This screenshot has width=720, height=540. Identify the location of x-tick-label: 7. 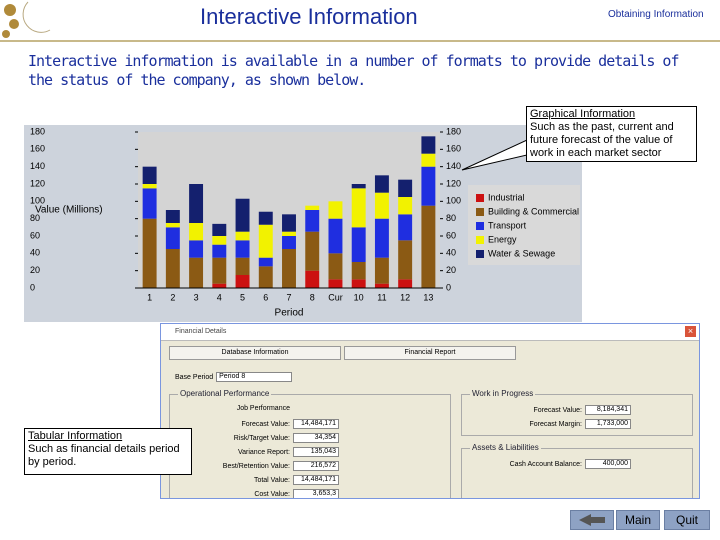
(288, 297).